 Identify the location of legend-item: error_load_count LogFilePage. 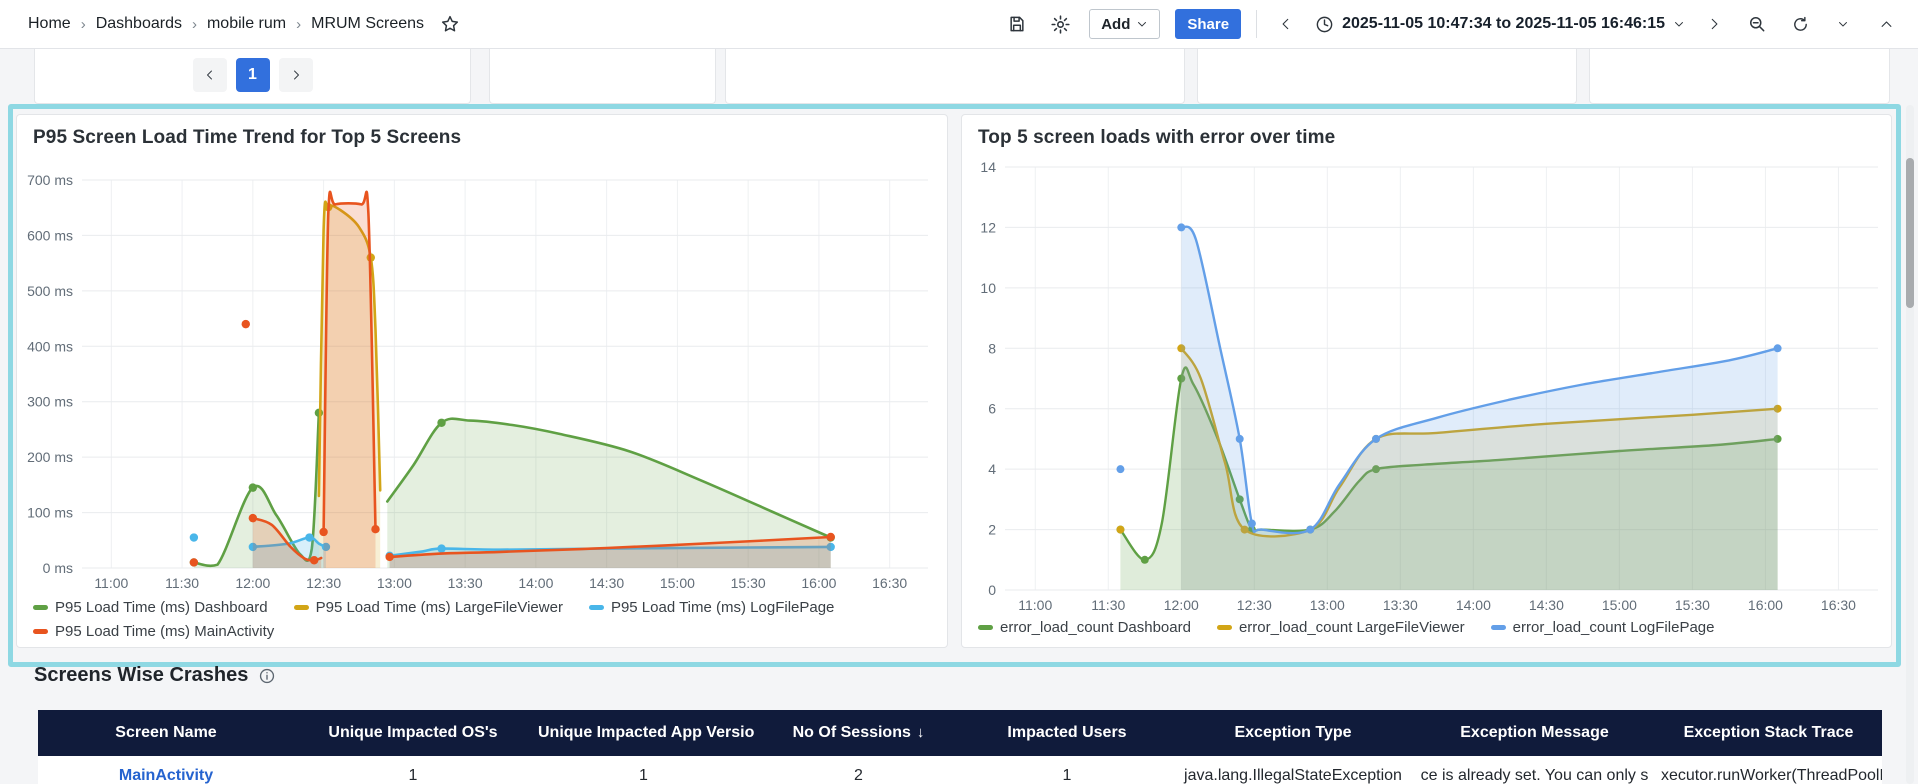
(1602, 627).